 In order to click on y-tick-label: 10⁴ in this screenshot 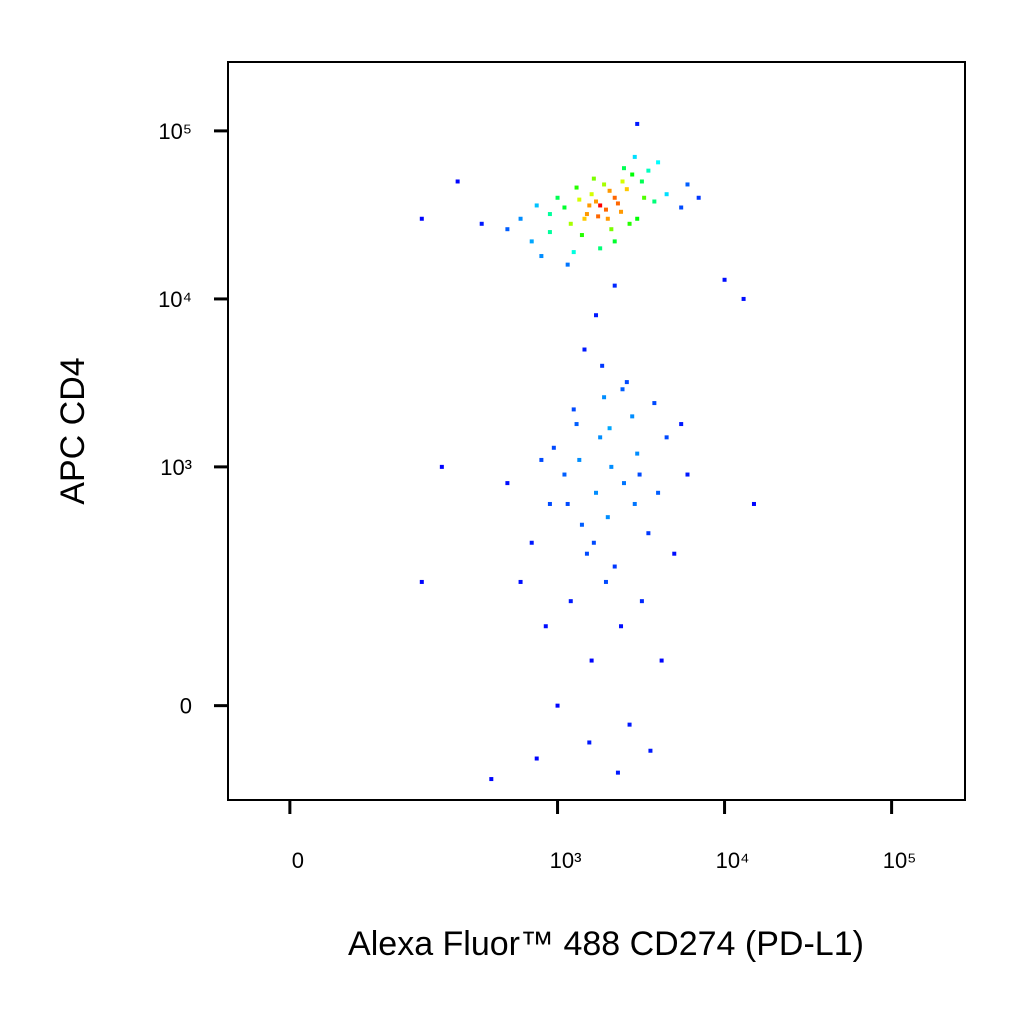, I will do `click(175, 299)`.